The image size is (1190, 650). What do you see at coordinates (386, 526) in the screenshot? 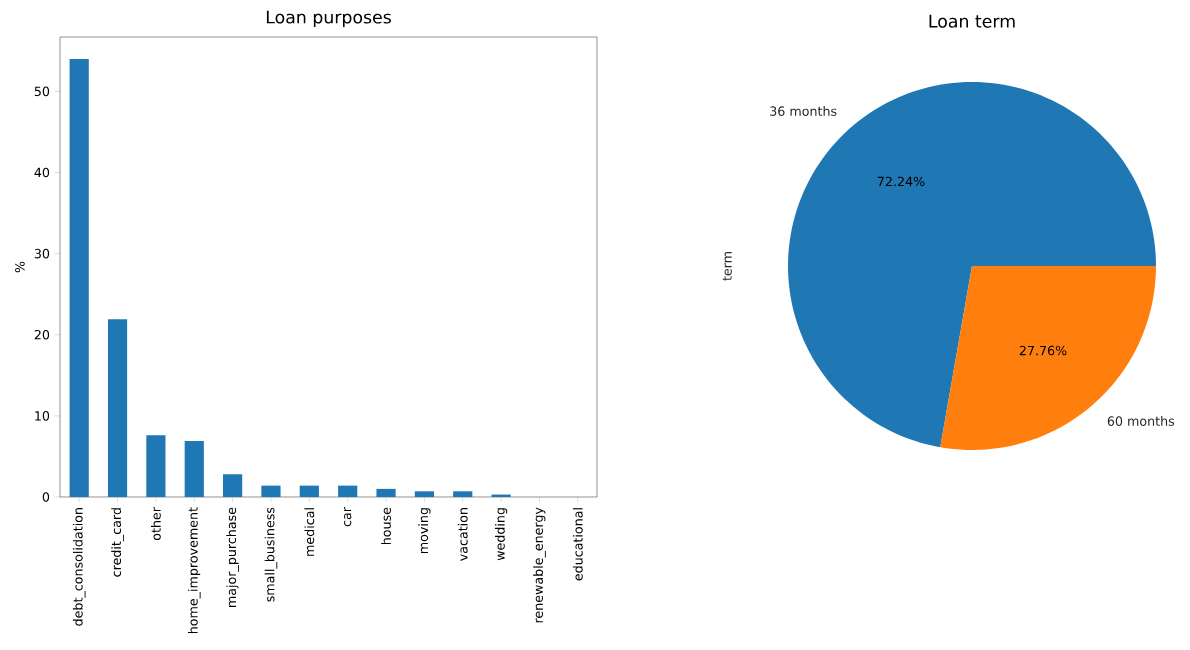
I see `x-tick-label: house` at bounding box center [386, 526].